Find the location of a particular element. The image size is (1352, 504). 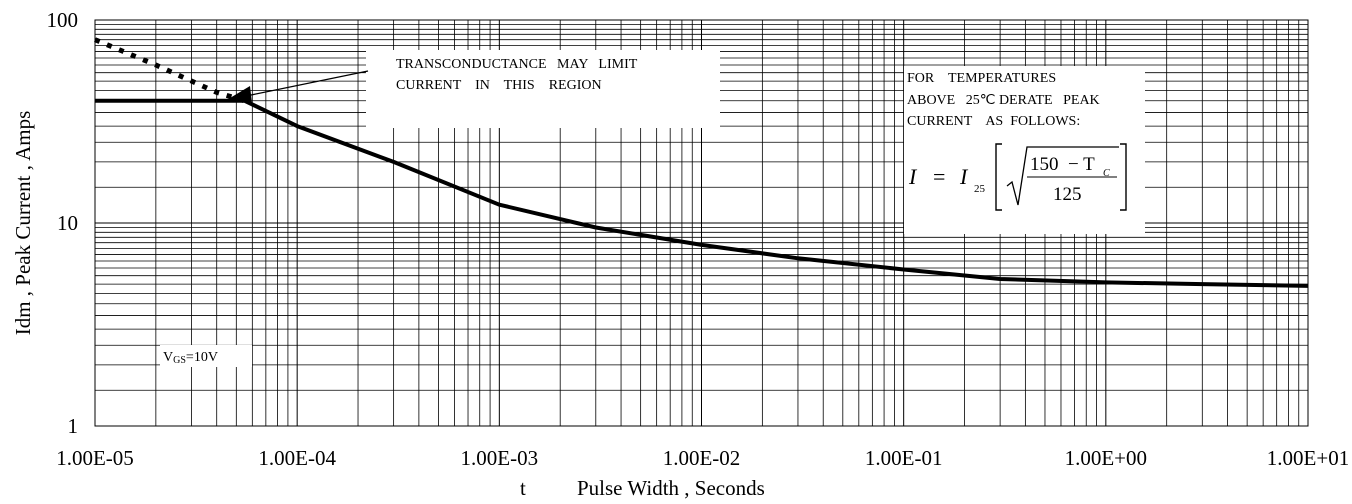

annotation-arrow-head is located at coordinates (238, 94).